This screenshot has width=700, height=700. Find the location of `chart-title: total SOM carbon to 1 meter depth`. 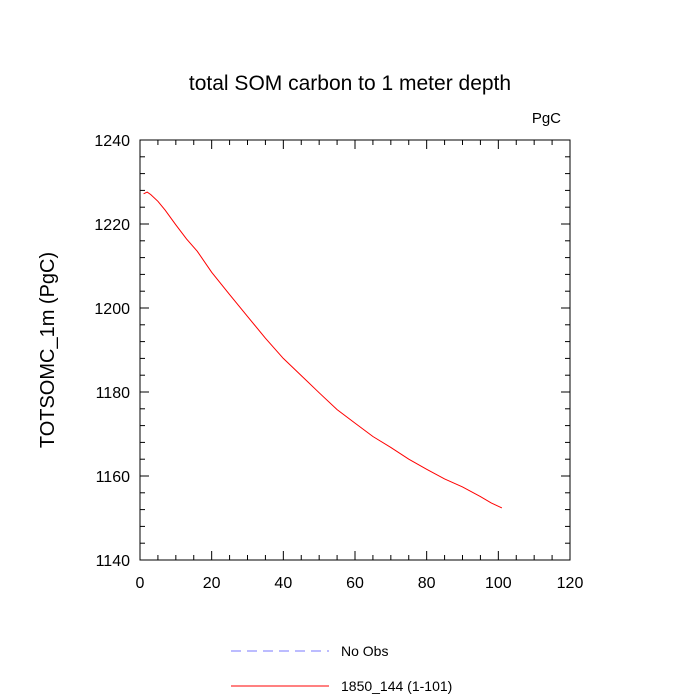

chart-title: total SOM carbon to 1 meter depth is located at coordinates (350, 83).